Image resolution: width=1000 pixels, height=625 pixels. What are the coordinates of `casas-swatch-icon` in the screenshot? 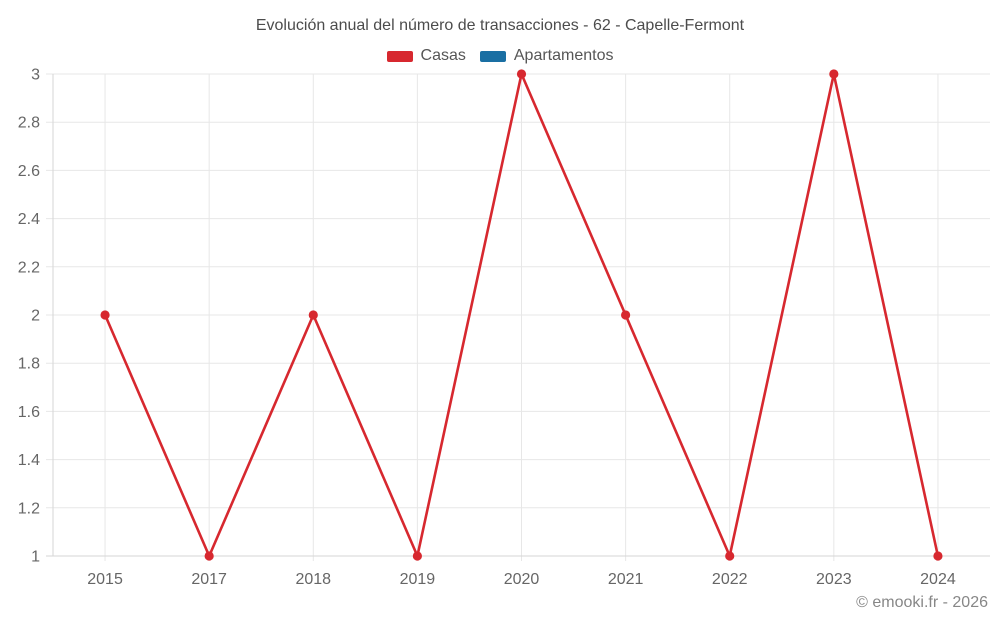 It's located at (399, 56).